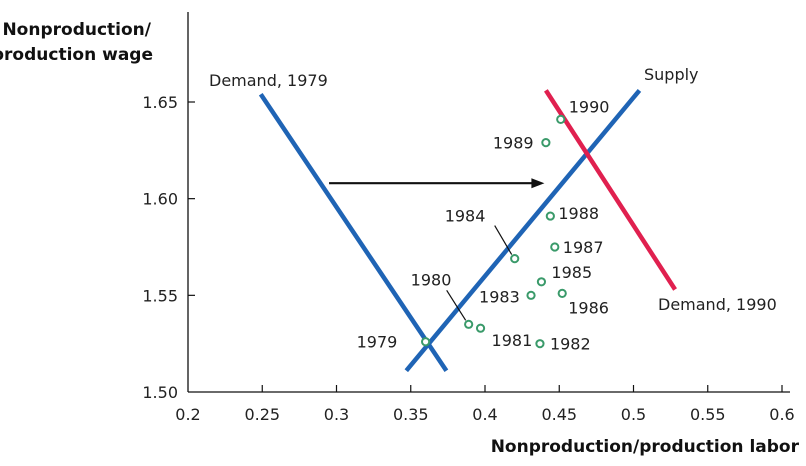 The height and width of the screenshot is (466, 806). What do you see at coordinates (168, 247) in the screenshot?
I see `y-ticks: 1.50 1.55 1.60 1.65` at bounding box center [168, 247].